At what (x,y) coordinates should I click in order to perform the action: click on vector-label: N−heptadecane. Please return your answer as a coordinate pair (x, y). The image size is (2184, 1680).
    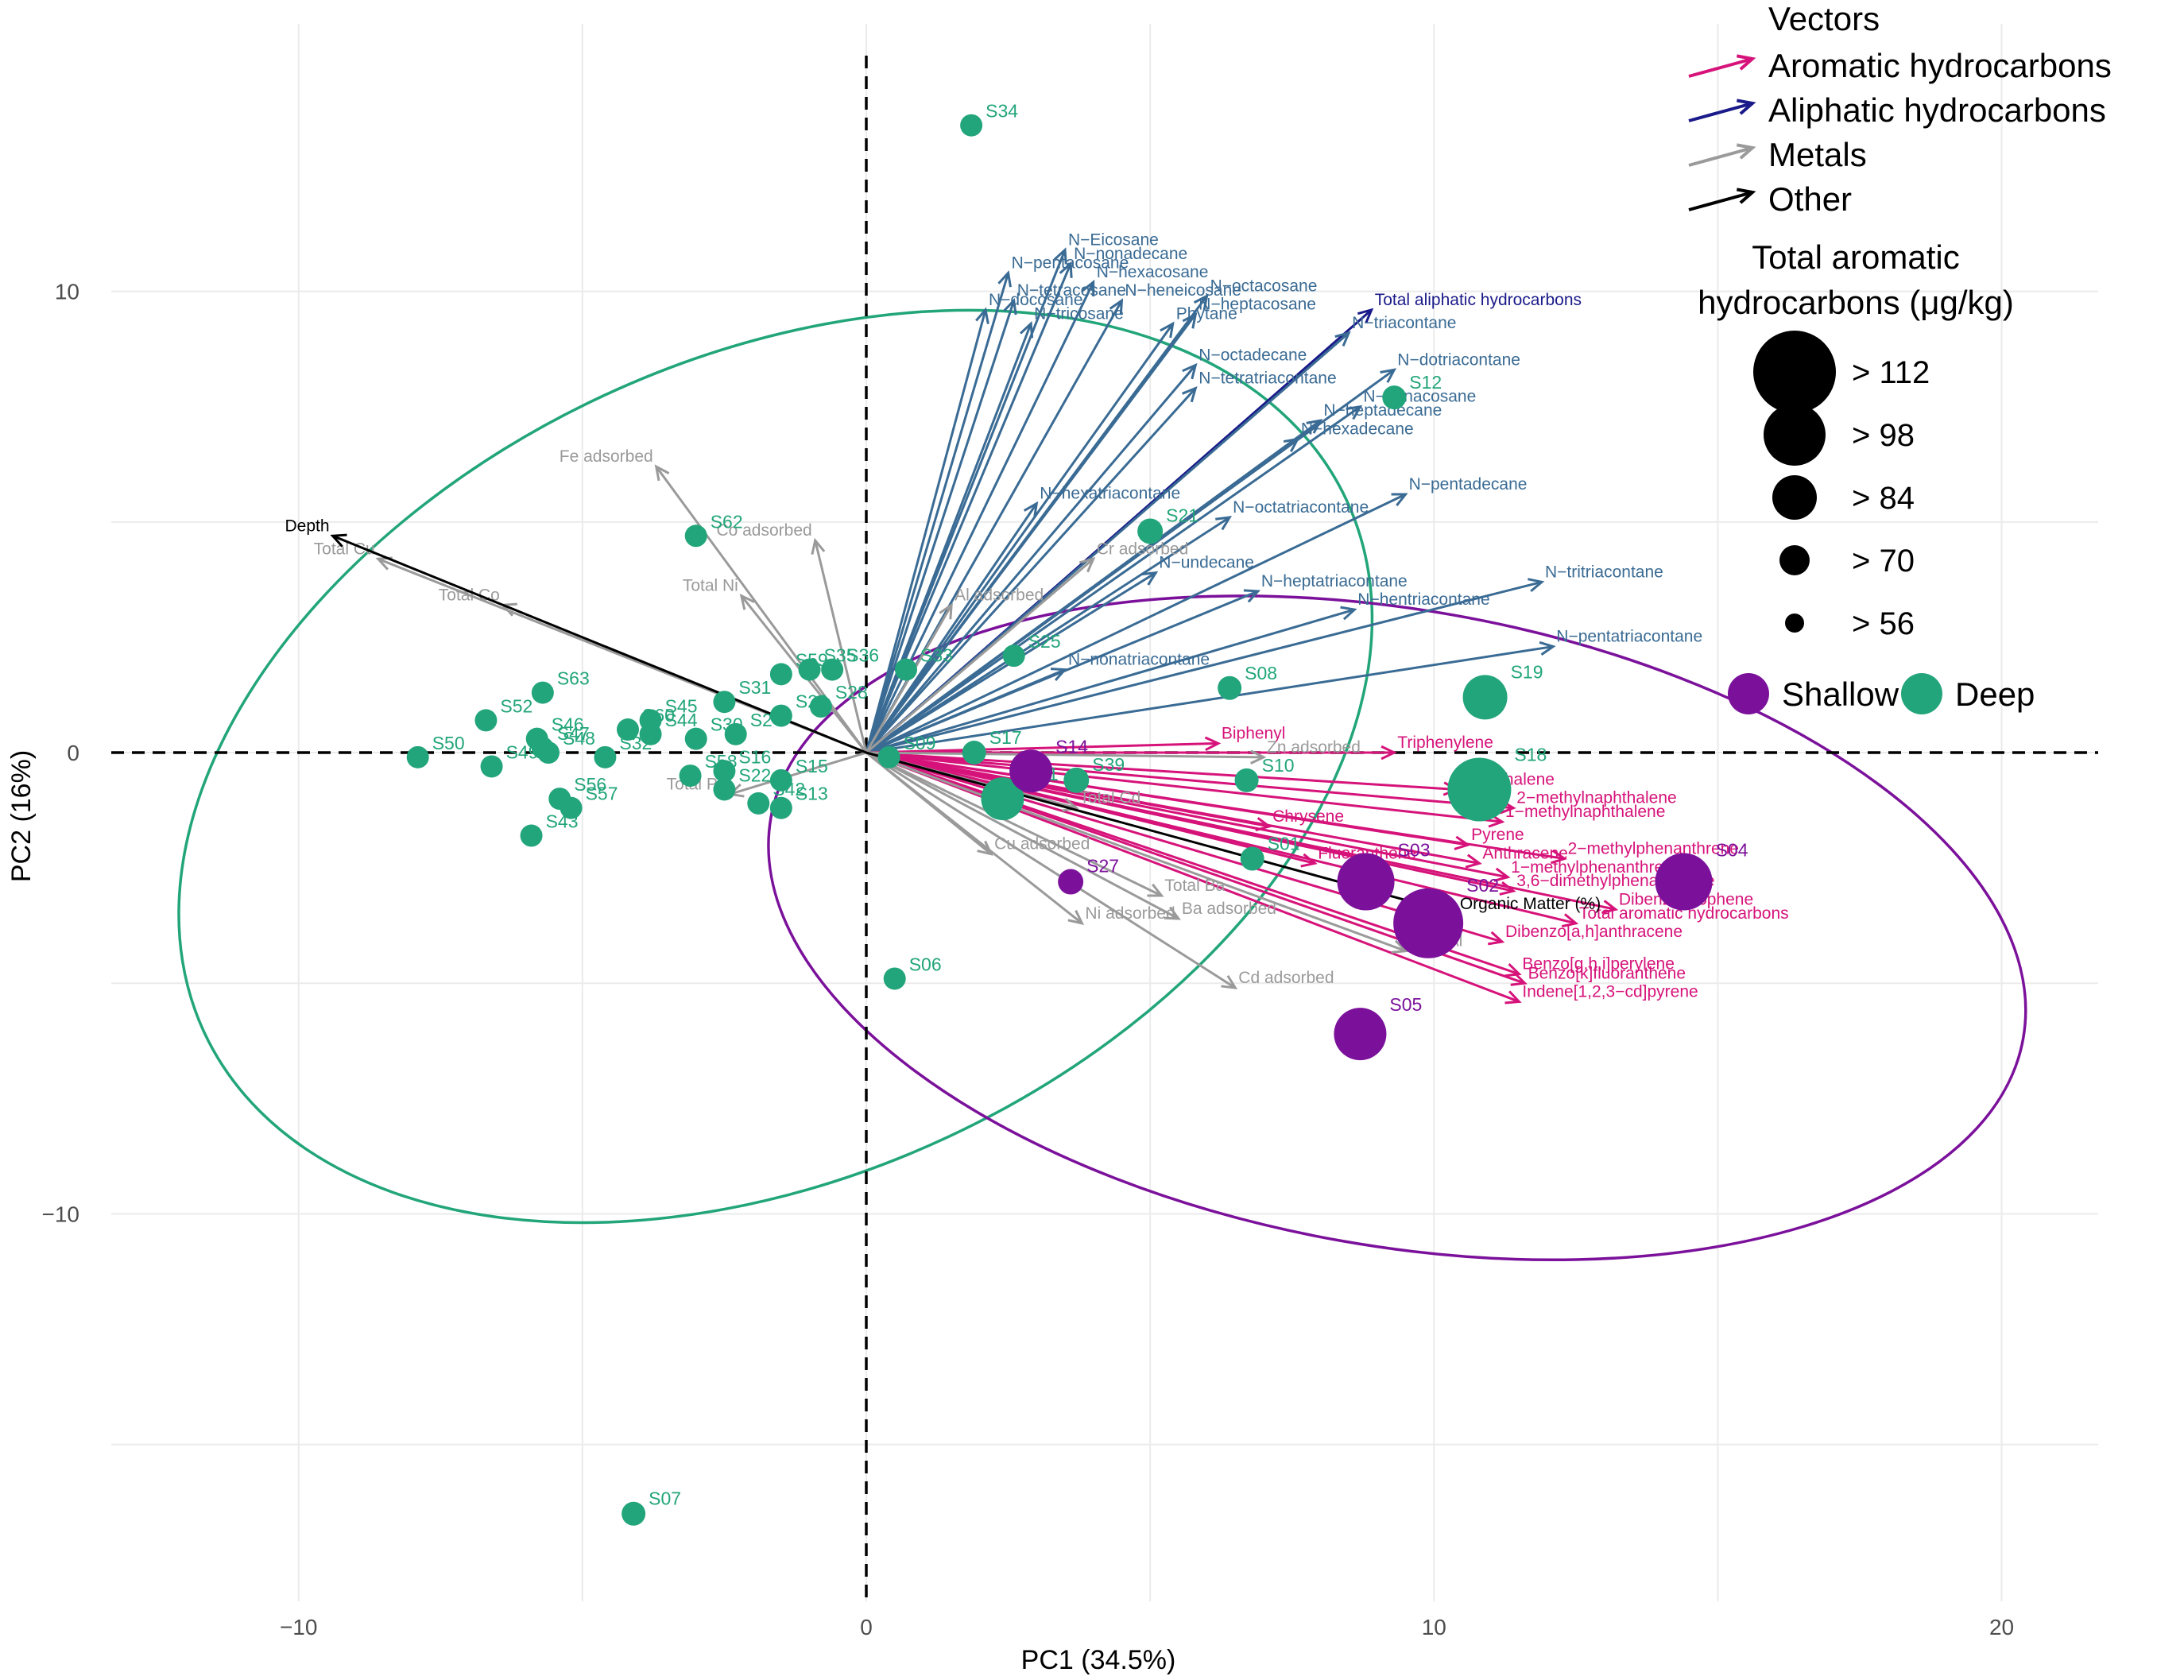
    Looking at the image, I should click on (1382, 410).